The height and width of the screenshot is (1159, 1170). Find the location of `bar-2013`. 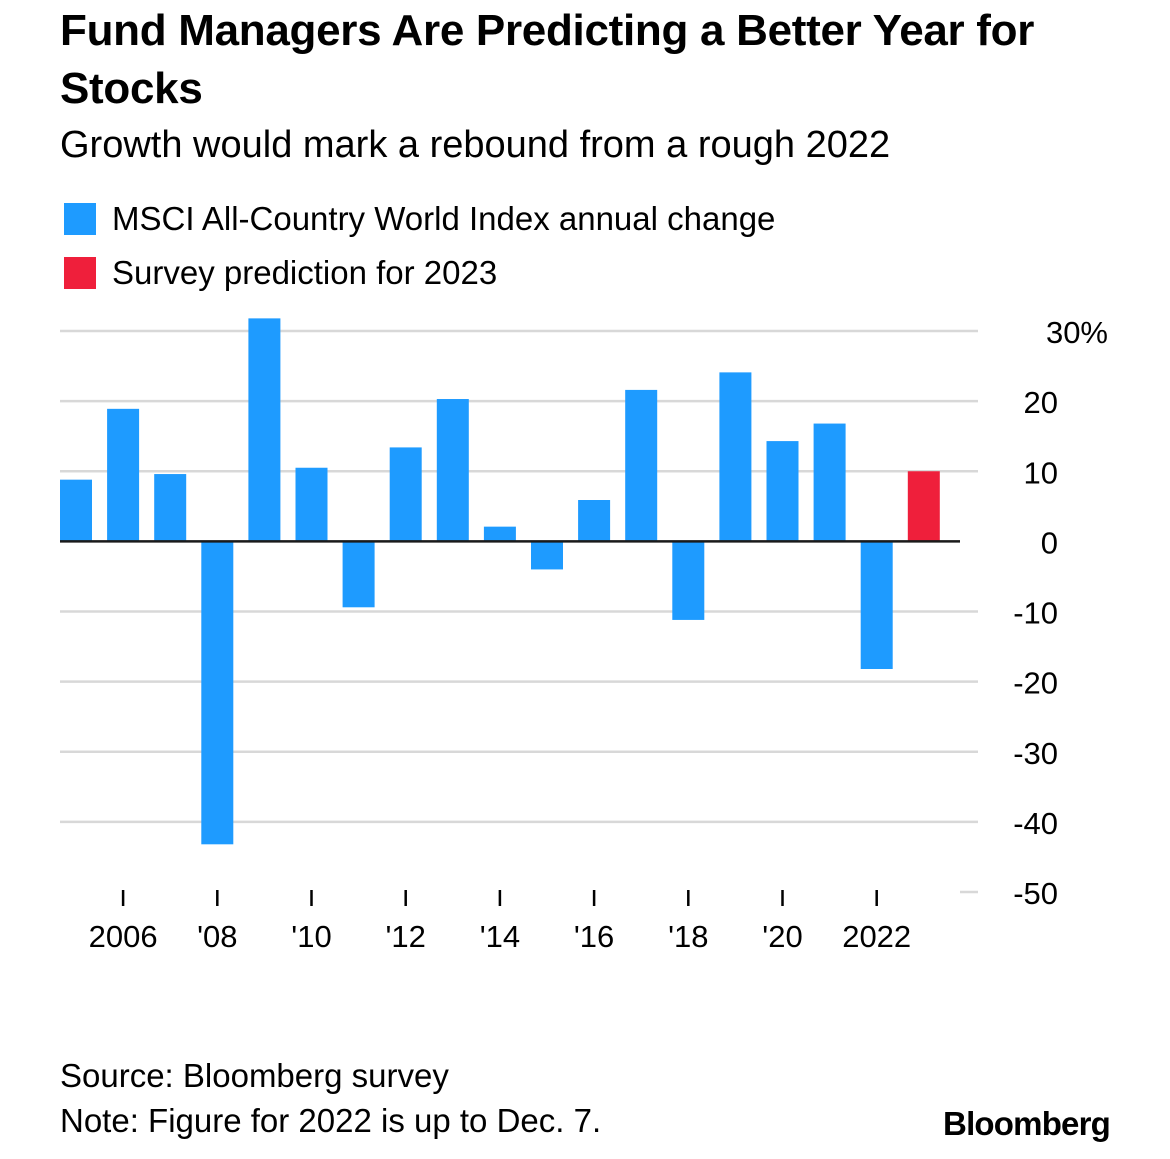

bar-2013 is located at coordinates (452, 470).